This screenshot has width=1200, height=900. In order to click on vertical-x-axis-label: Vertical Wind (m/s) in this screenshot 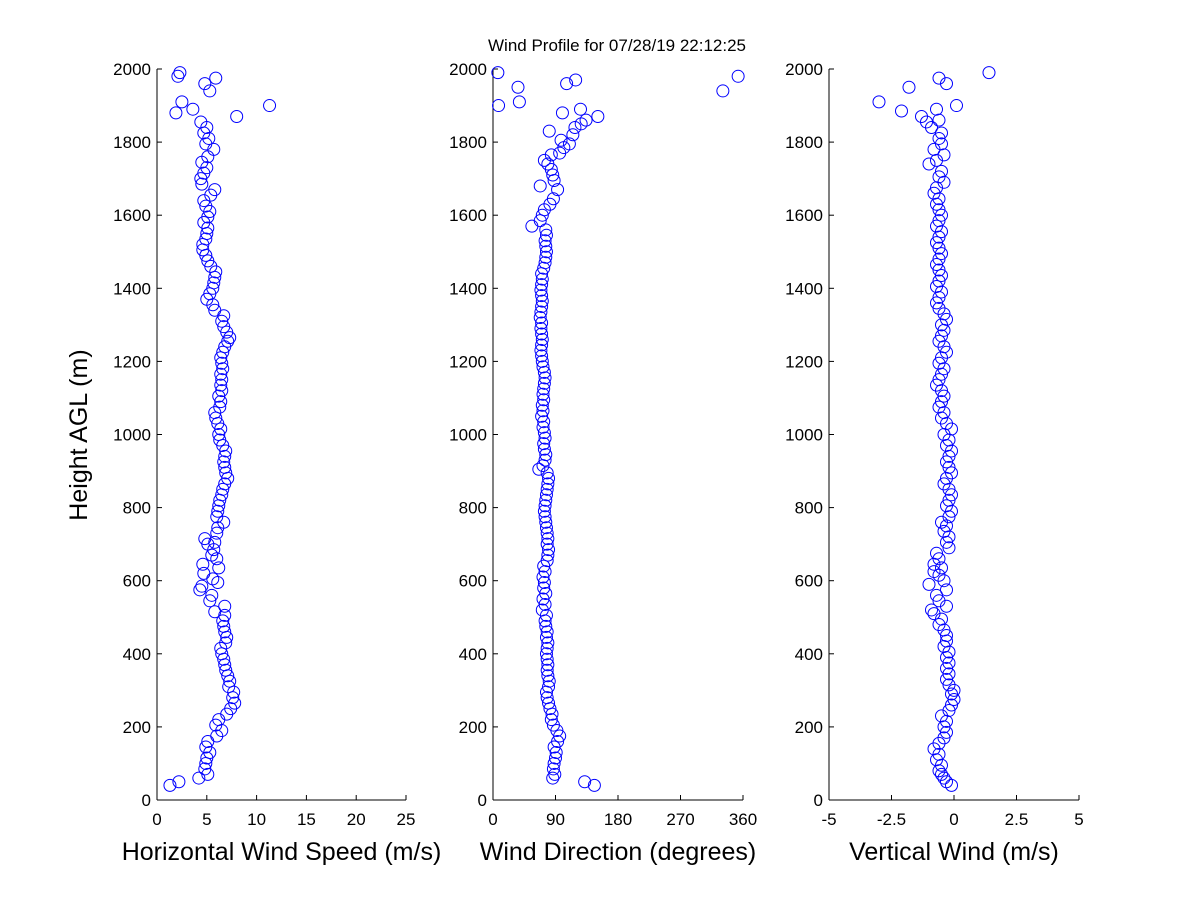, I will do `click(954, 852)`.